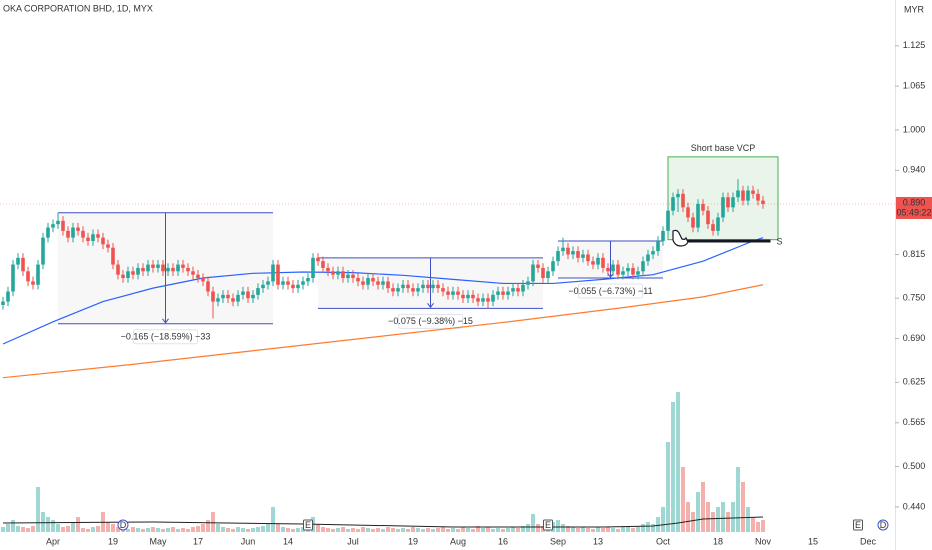 The height and width of the screenshot is (550, 932). I want to click on hand-icon, so click(680, 238).